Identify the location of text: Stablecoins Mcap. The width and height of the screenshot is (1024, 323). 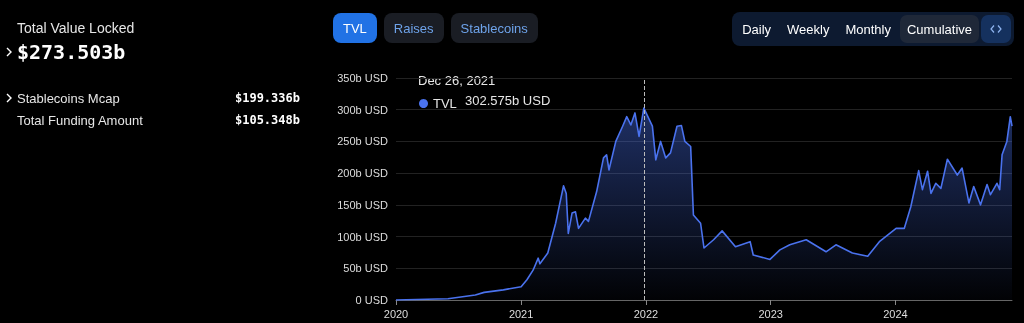
(68, 98).